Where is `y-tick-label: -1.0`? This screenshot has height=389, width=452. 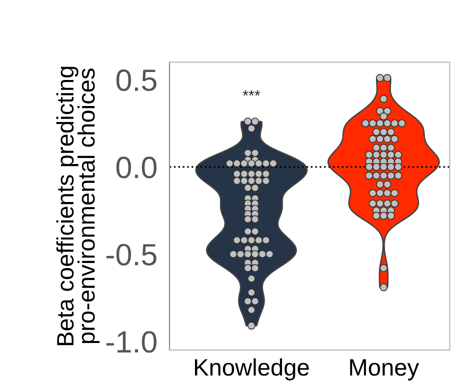
y-tick-label: -1.0 is located at coordinates (131, 342).